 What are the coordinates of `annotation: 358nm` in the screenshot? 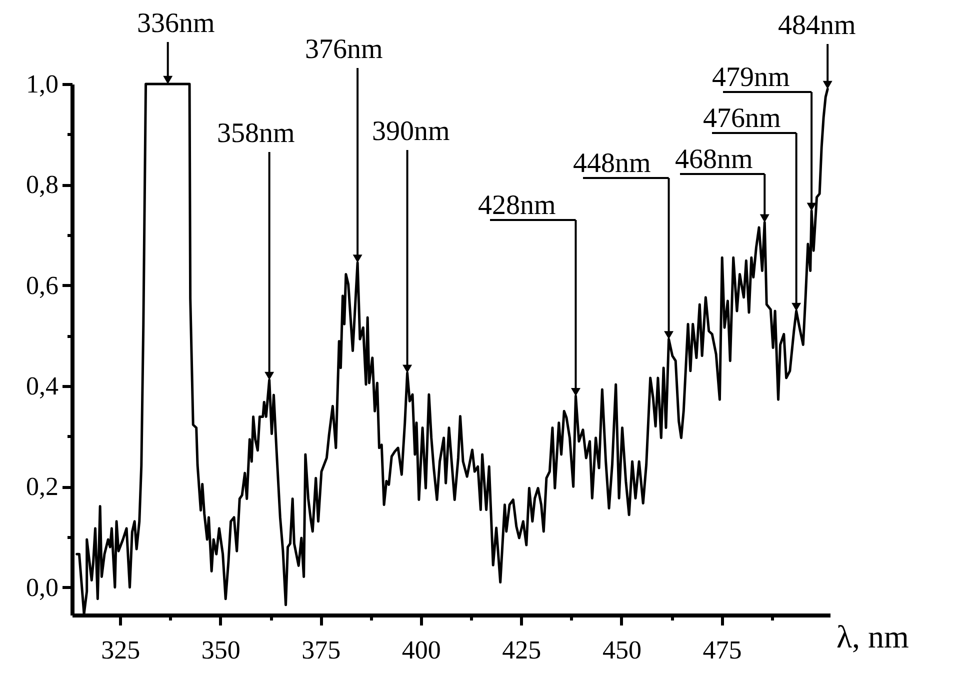 It's located at (256, 133).